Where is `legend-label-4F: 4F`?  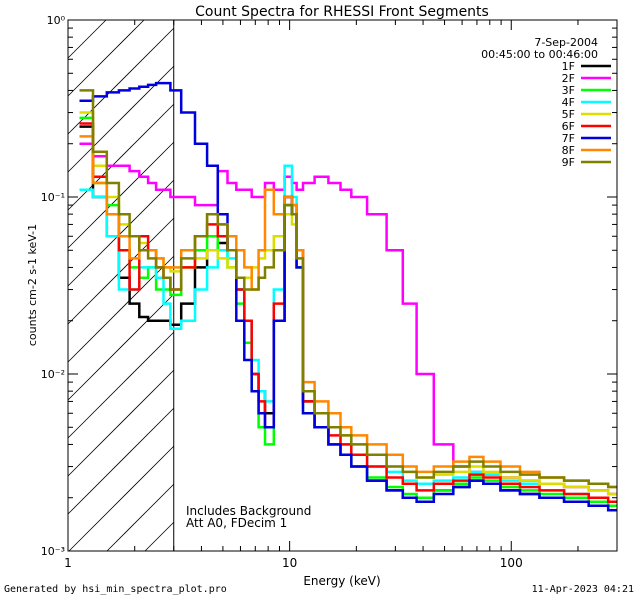
legend-label-4F: 4F is located at coordinates (568, 102).